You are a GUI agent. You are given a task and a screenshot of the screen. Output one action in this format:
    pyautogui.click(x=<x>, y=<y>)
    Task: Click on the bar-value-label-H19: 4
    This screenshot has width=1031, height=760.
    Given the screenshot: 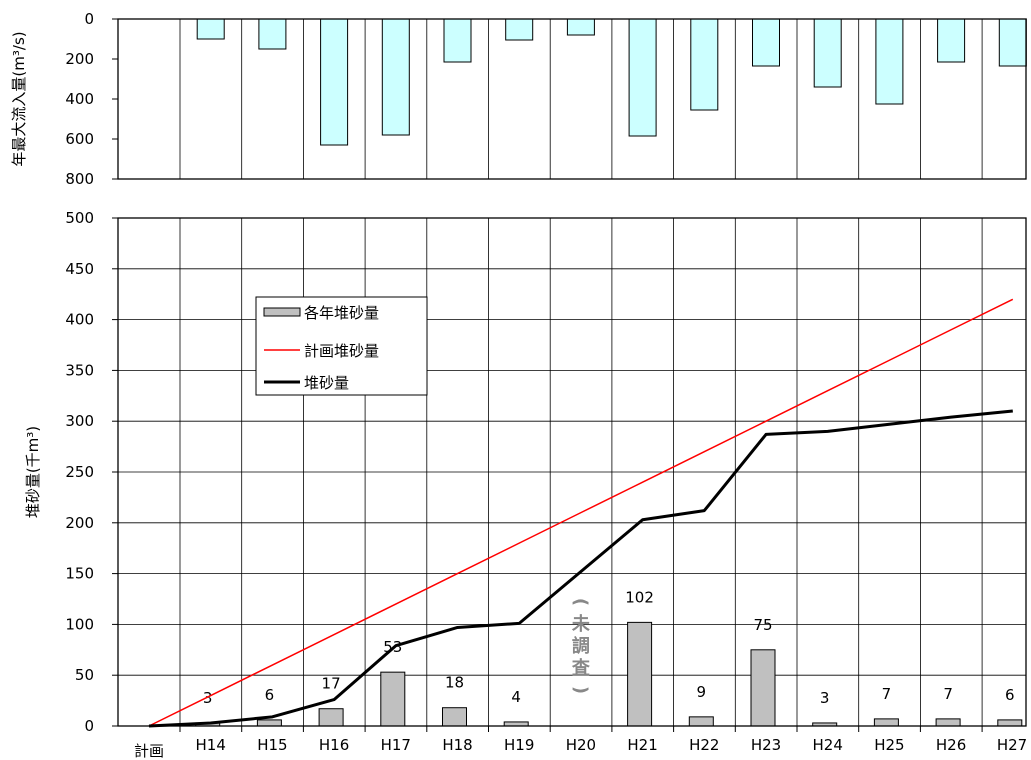 What is the action you would take?
    pyautogui.click(x=516, y=697)
    